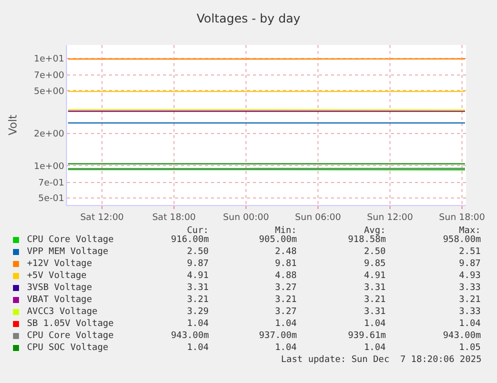 The width and height of the screenshot is (497, 383). I want to click on x-tick-label: Sun 06:00, so click(318, 217).